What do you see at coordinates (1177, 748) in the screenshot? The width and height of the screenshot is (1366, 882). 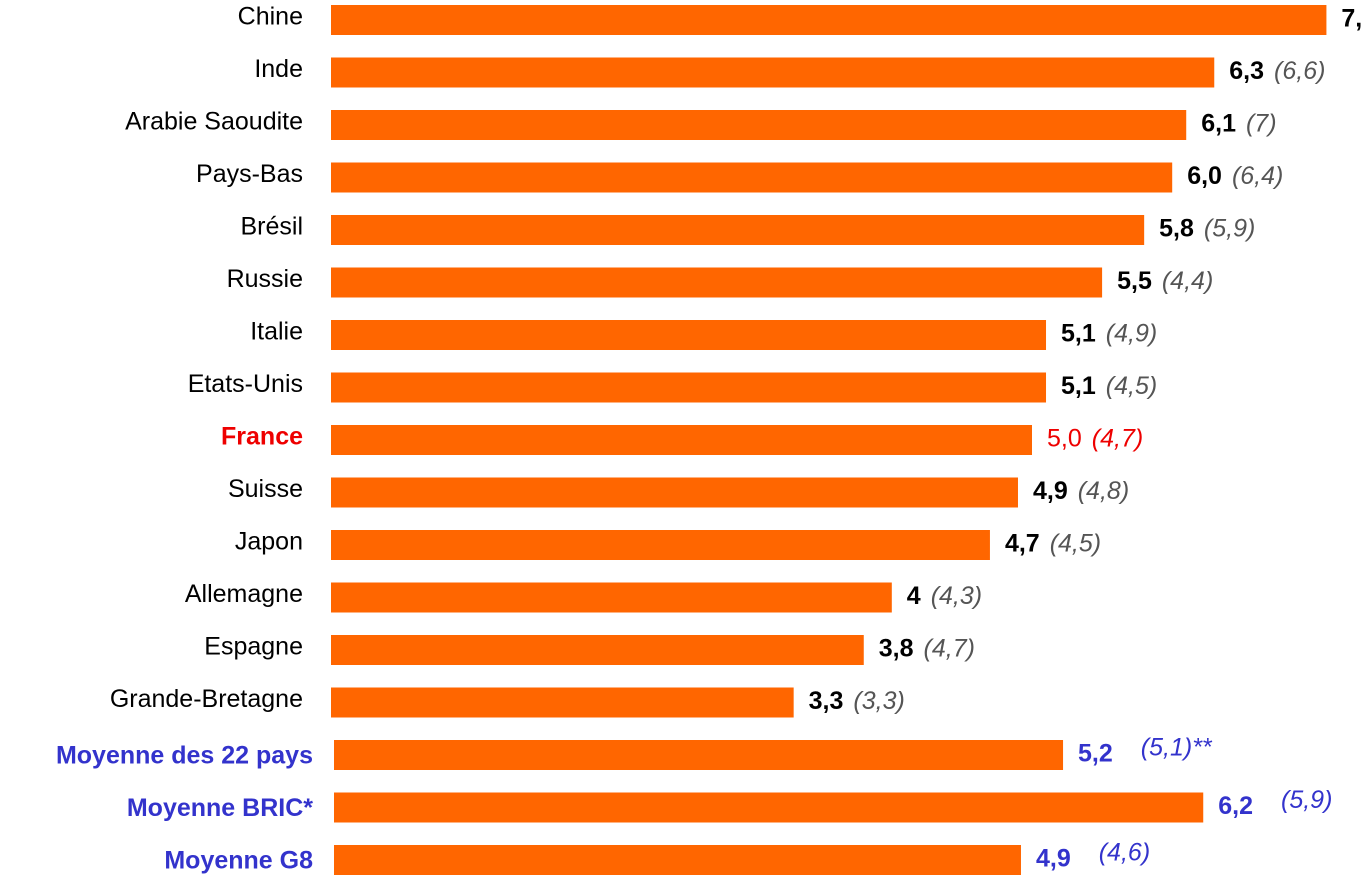 I see `previous-value-label: (5,1)**` at bounding box center [1177, 748].